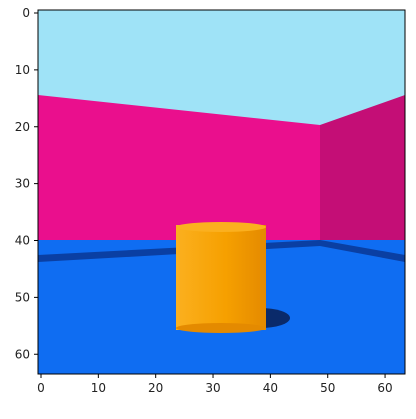 This screenshot has width=416, height=419. What do you see at coordinates (98, 388) in the screenshot?
I see `x-tick-label: 10` at bounding box center [98, 388].